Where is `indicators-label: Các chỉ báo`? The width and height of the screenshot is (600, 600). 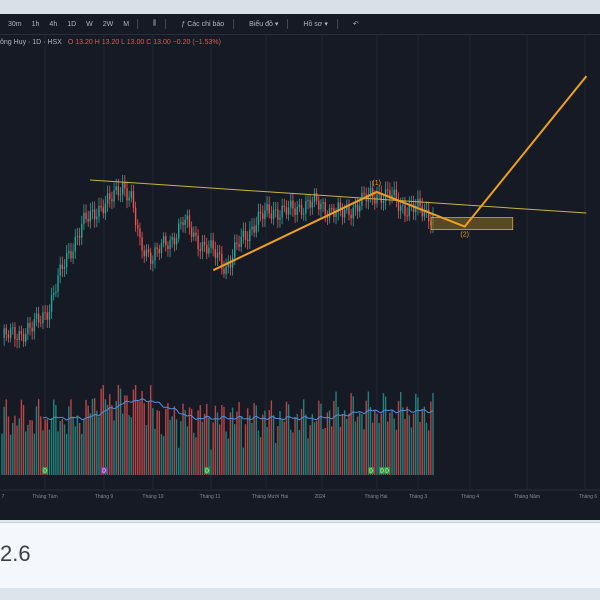 indicators-label: Các chỉ báo is located at coordinates (206, 24).